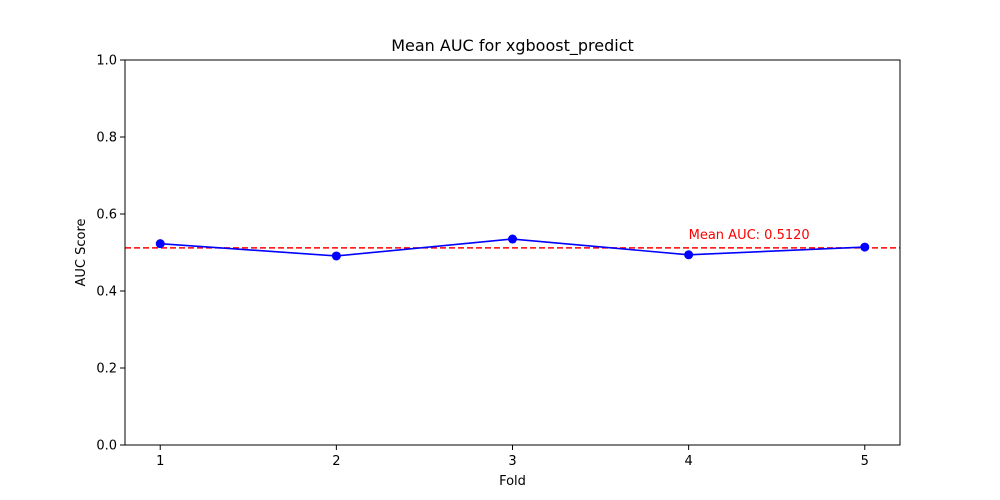  What do you see at coordinates (688, 461) in the screenshot?
I see `x-tick-label: 4` at bounding box center [688, 461].